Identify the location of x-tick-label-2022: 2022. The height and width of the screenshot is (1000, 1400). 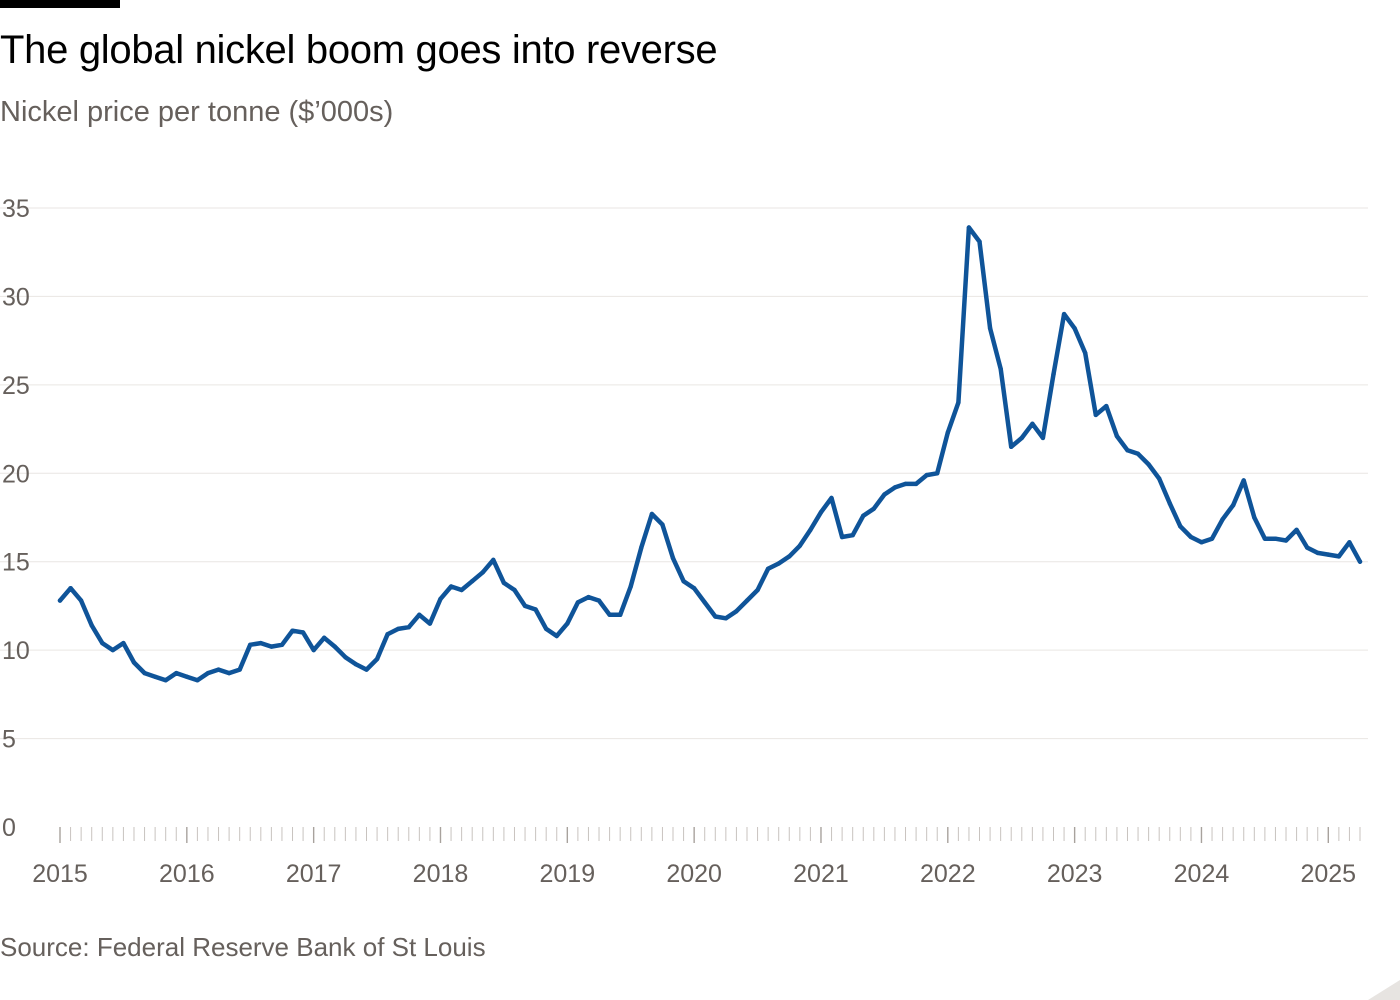
(948, 874).